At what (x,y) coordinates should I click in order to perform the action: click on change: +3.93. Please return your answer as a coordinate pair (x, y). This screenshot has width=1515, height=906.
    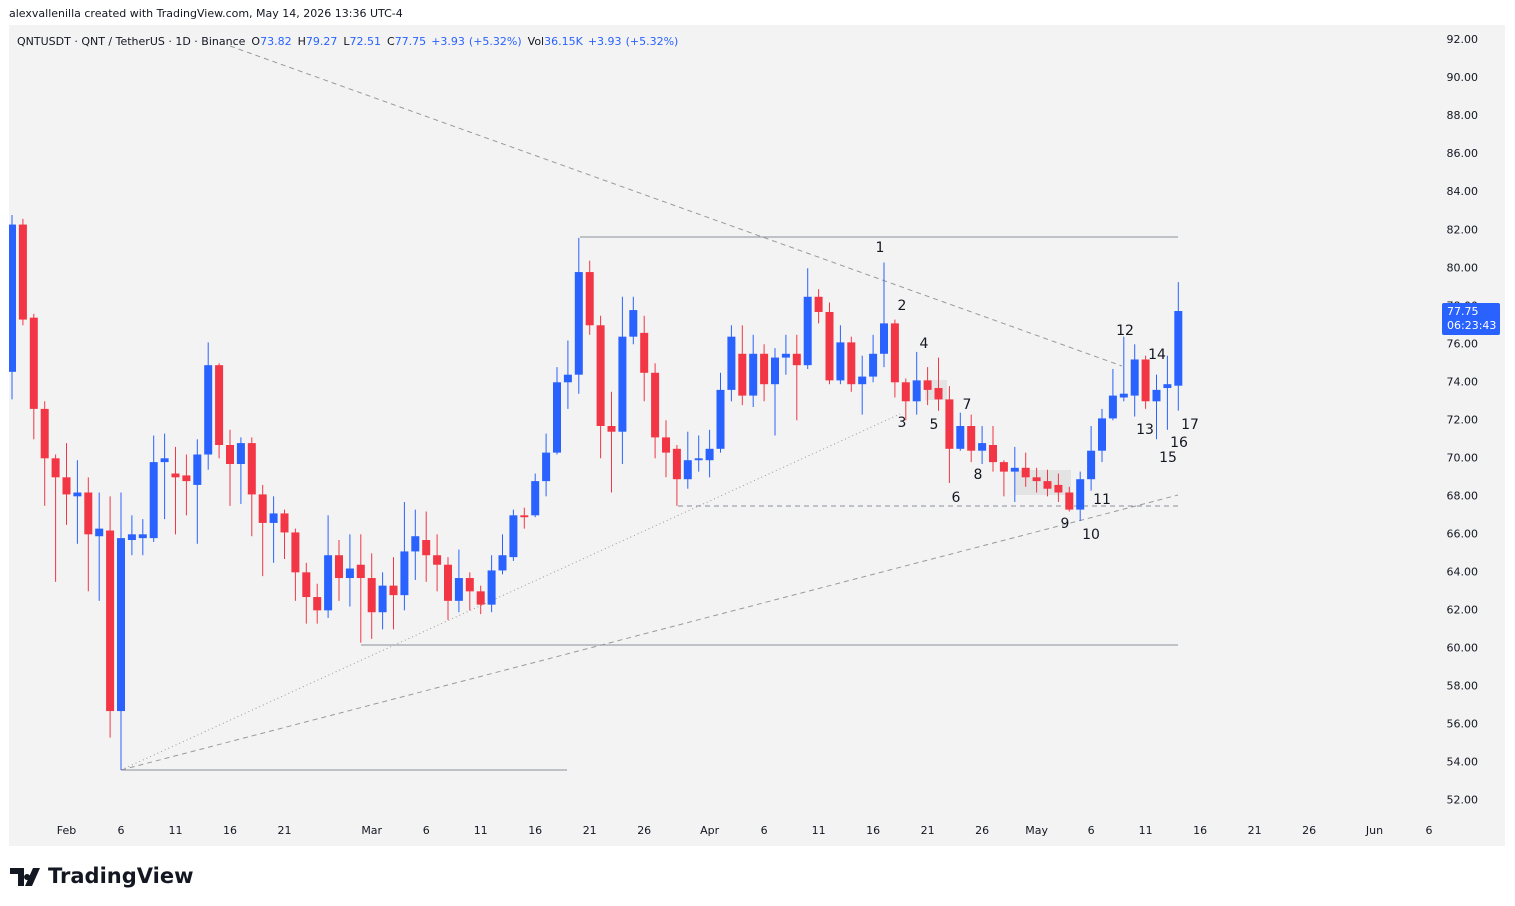
    Looking at the image, I should click on (448, 41).